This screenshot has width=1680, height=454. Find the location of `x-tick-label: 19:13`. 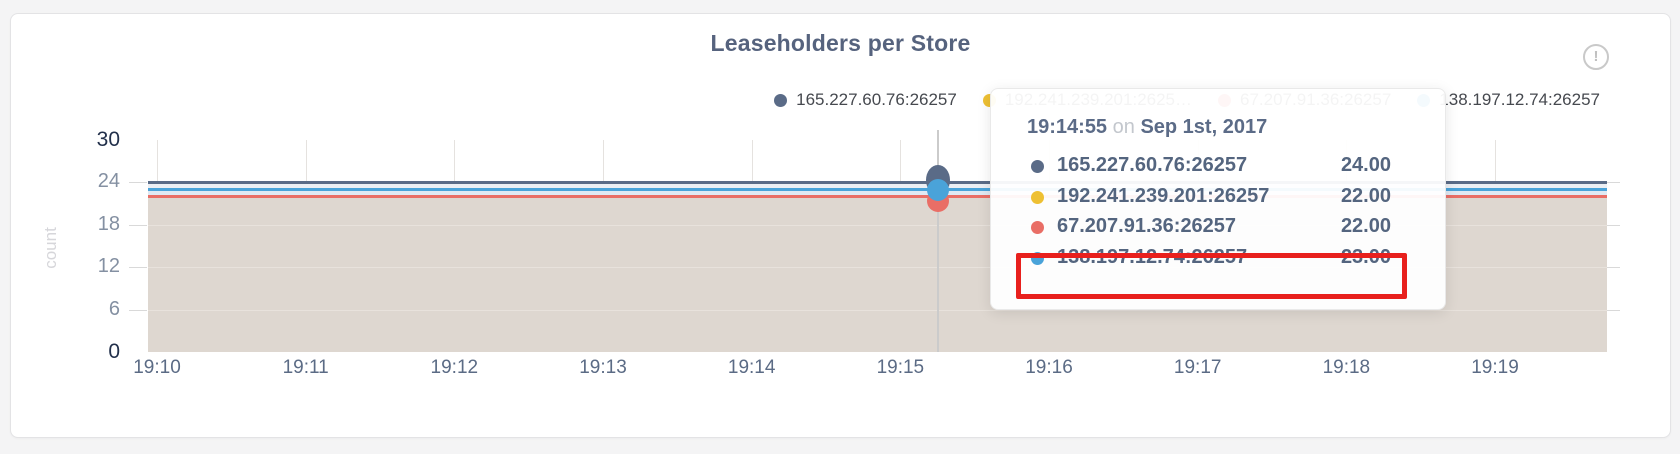

x-tick-label: 19:13 is located at coordinates (603, 367).